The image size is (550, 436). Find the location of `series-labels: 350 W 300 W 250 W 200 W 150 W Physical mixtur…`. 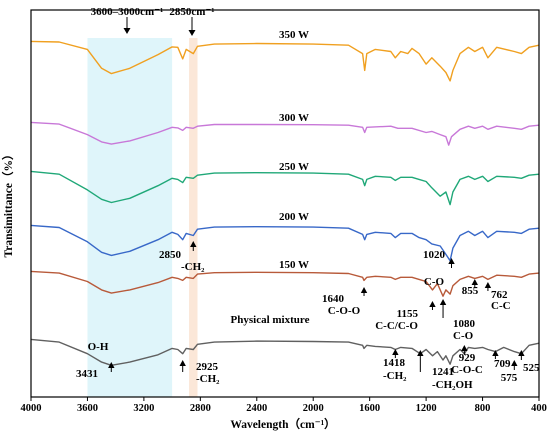

series-labels: 350 W 300 W 250 W 200 W 150 W Physical mixtur… is located at coordinates (270, 177).